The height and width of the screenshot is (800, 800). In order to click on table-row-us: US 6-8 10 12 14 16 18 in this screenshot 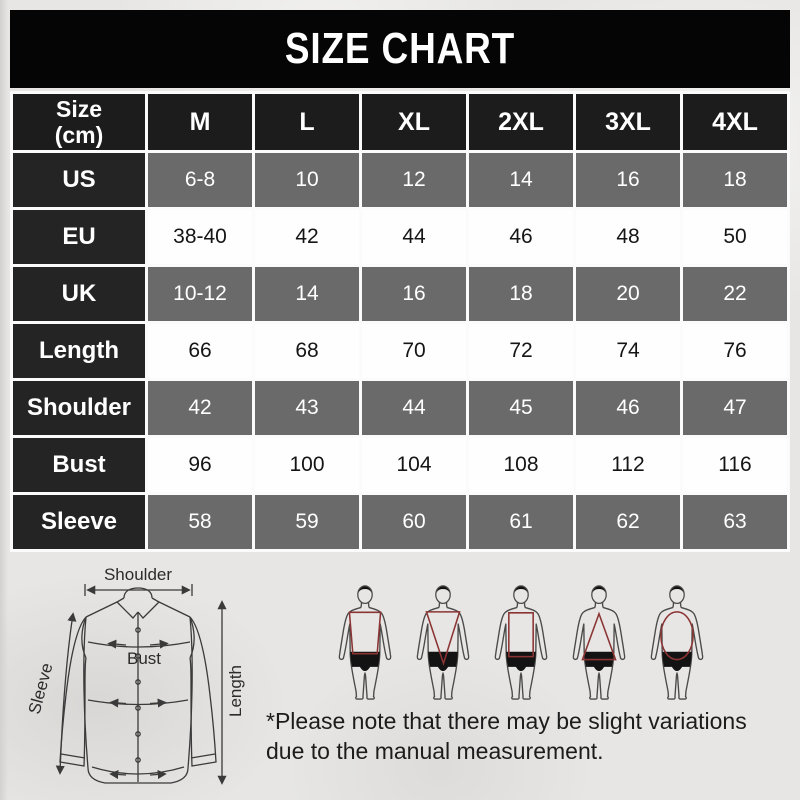, I will do `click(400, 180)`.